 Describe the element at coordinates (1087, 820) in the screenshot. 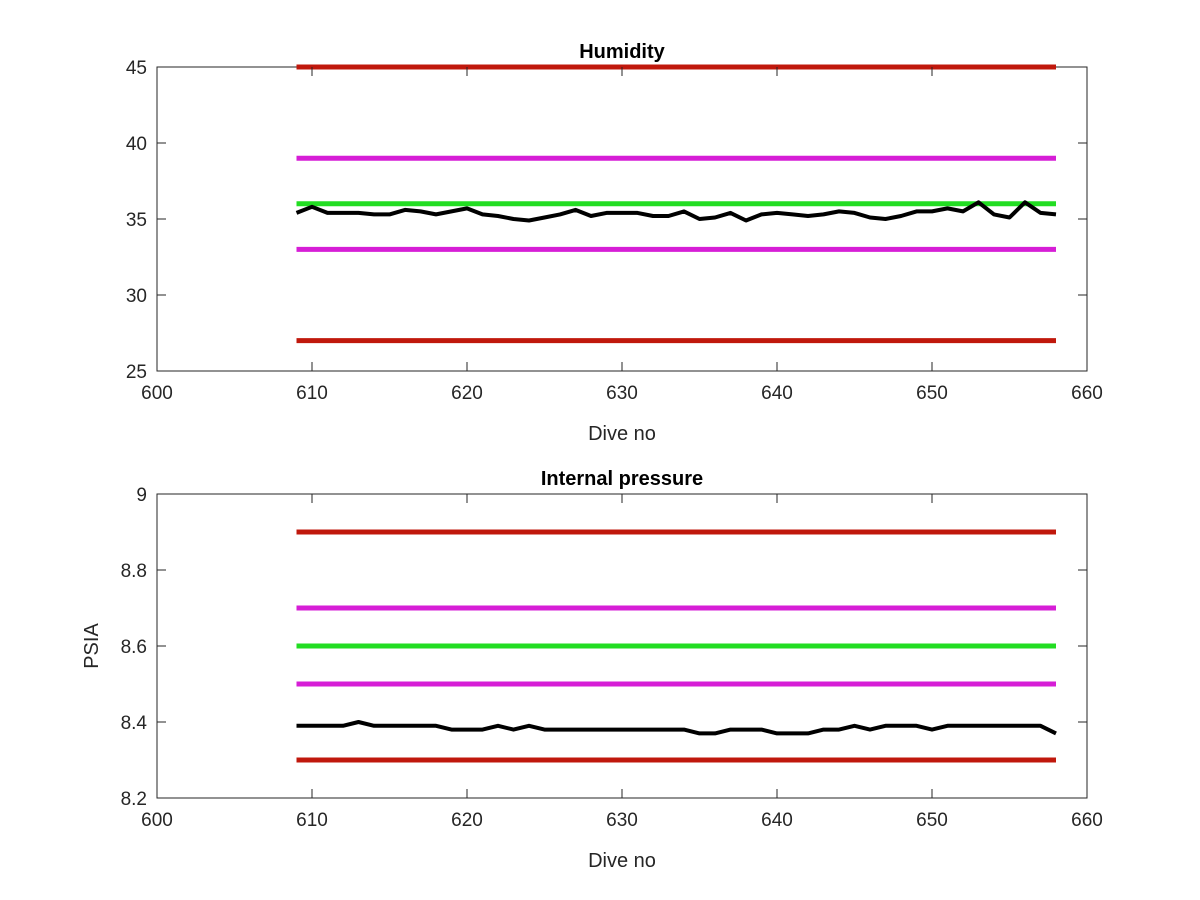

I see `x-tick-label-internal-pressure: 660` at that location.